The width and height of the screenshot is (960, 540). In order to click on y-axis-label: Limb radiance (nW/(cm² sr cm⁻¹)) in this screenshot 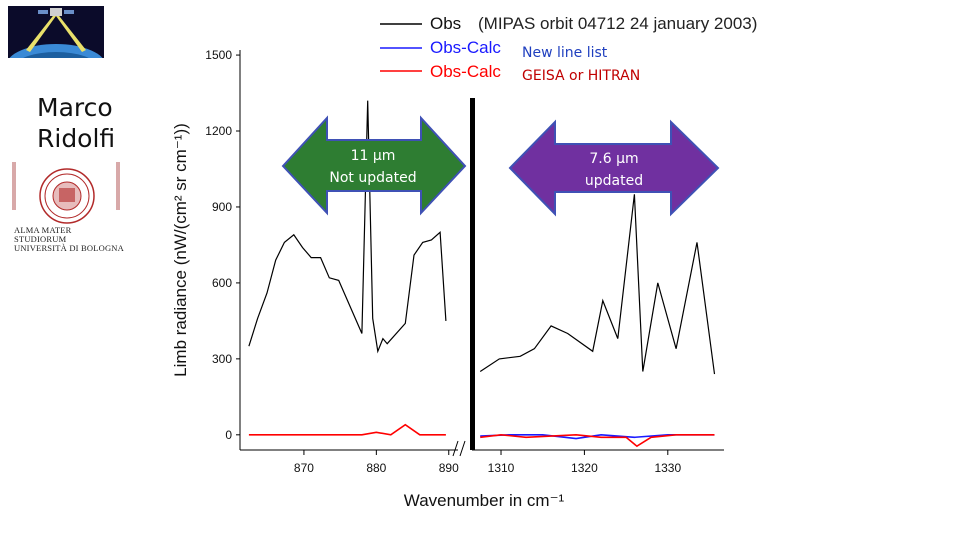, I will do `click(180, 250)`.